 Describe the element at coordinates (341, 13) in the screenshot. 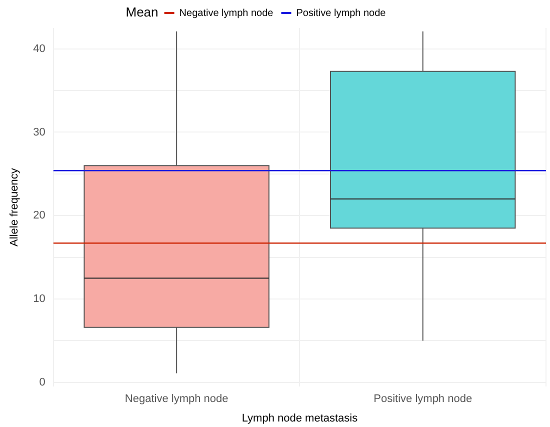

I see `legend-label: Positive lymph node` at that location.